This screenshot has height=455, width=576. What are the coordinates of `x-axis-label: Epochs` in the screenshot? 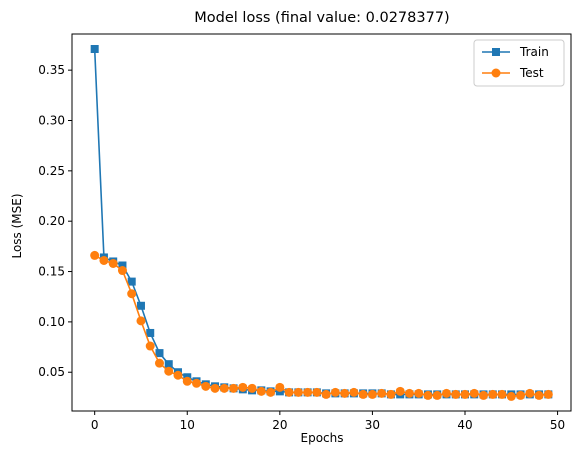 It's located at (322, 438).